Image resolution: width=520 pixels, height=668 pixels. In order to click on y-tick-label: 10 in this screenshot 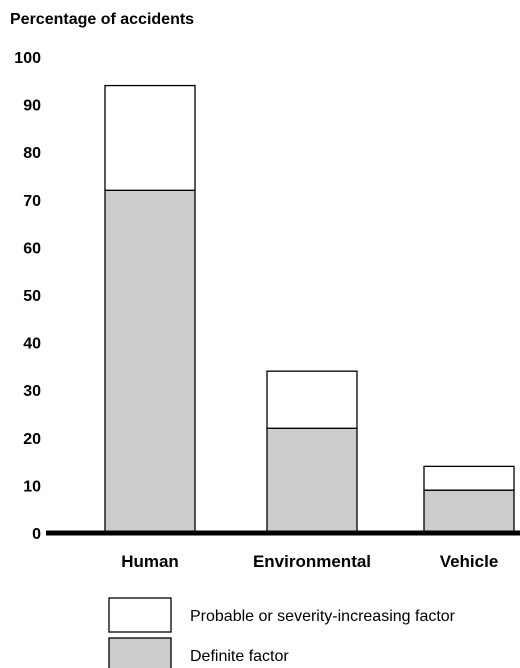, I will do `click(32, 486)`.